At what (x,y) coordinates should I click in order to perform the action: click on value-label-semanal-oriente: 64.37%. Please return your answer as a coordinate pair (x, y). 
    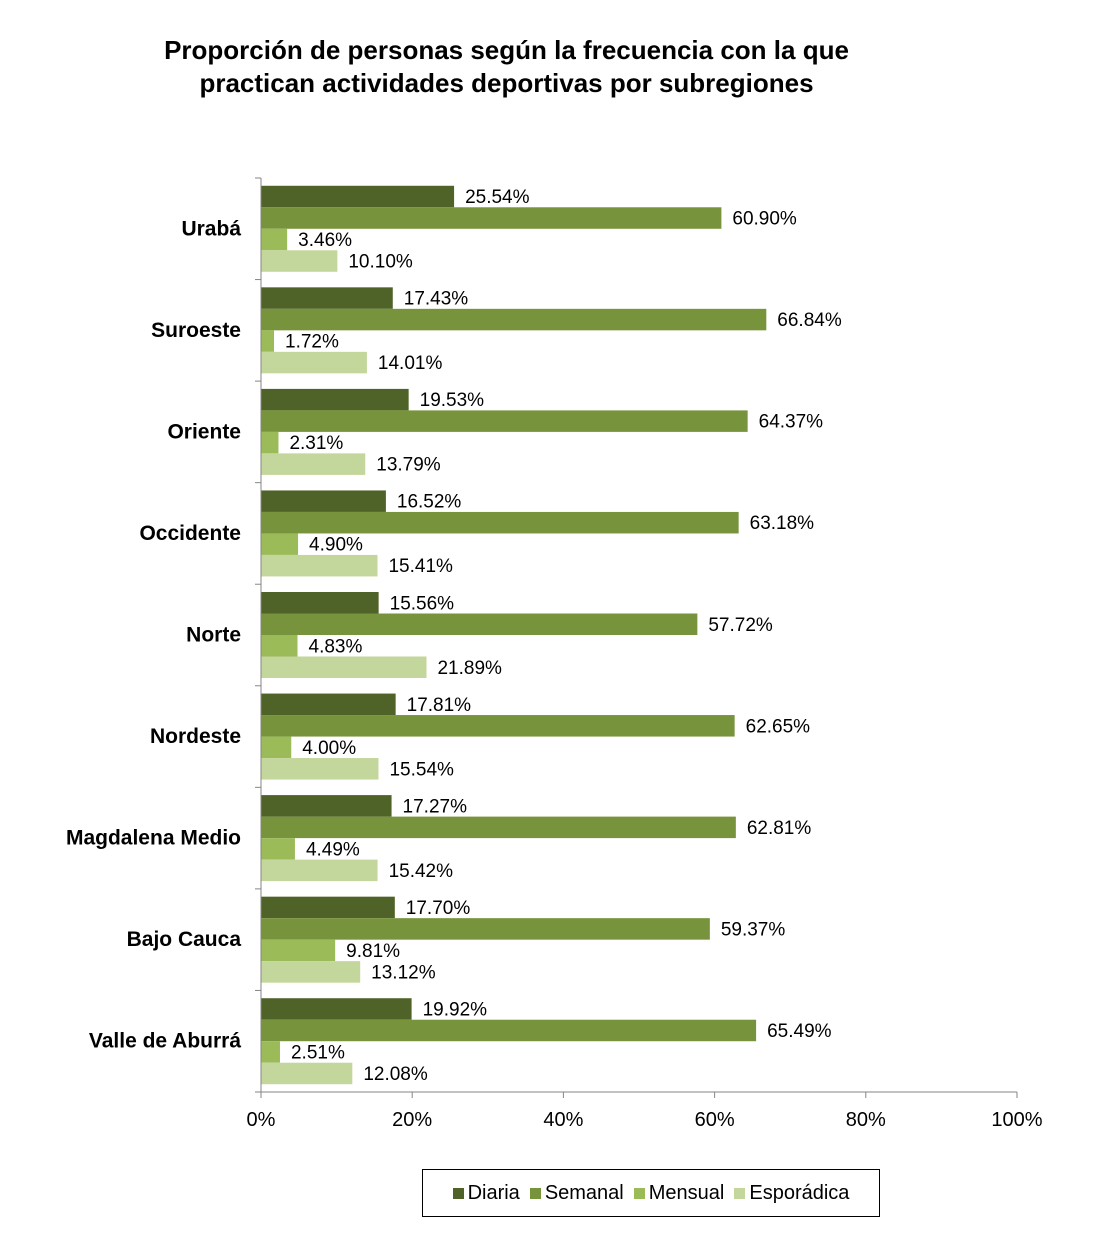
    Looking at the image, I should click on (791, 422).